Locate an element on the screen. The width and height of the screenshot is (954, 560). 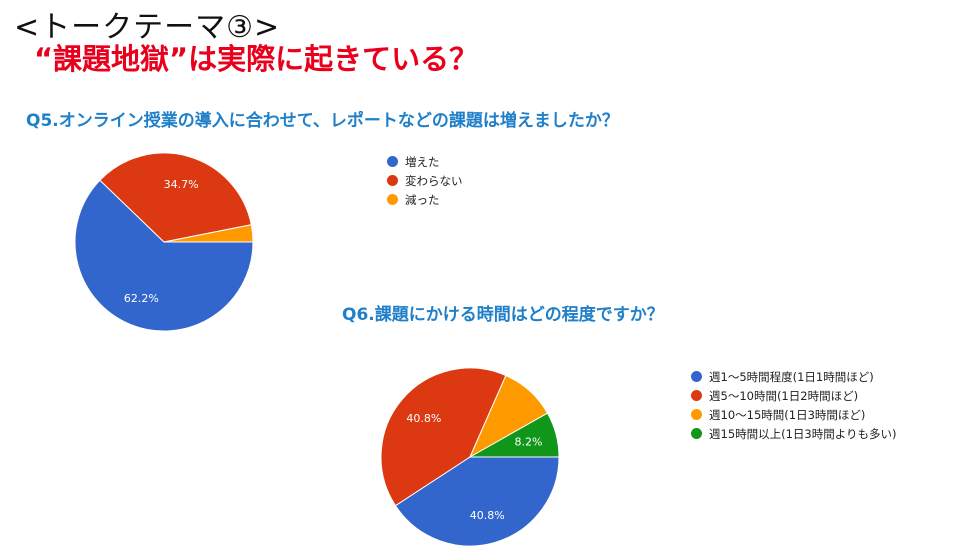
legend-item: 週10〜15時間(1日3時間ほど) is located at coordinates (794, 414).